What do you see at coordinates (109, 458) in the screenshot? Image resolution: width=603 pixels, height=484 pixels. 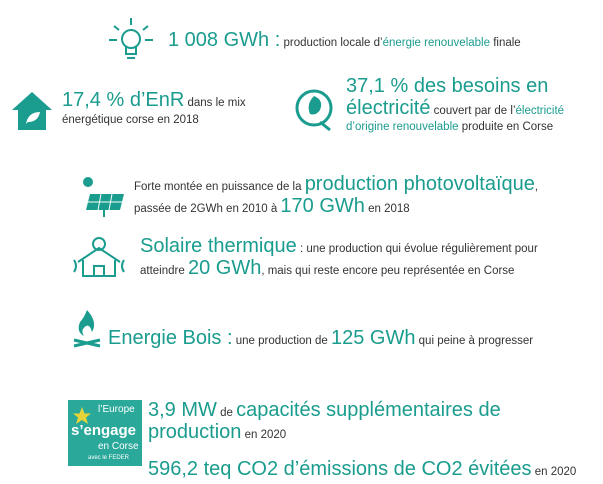 I see `logo-text: avec le FEDER` at bounding box center [109, 458].